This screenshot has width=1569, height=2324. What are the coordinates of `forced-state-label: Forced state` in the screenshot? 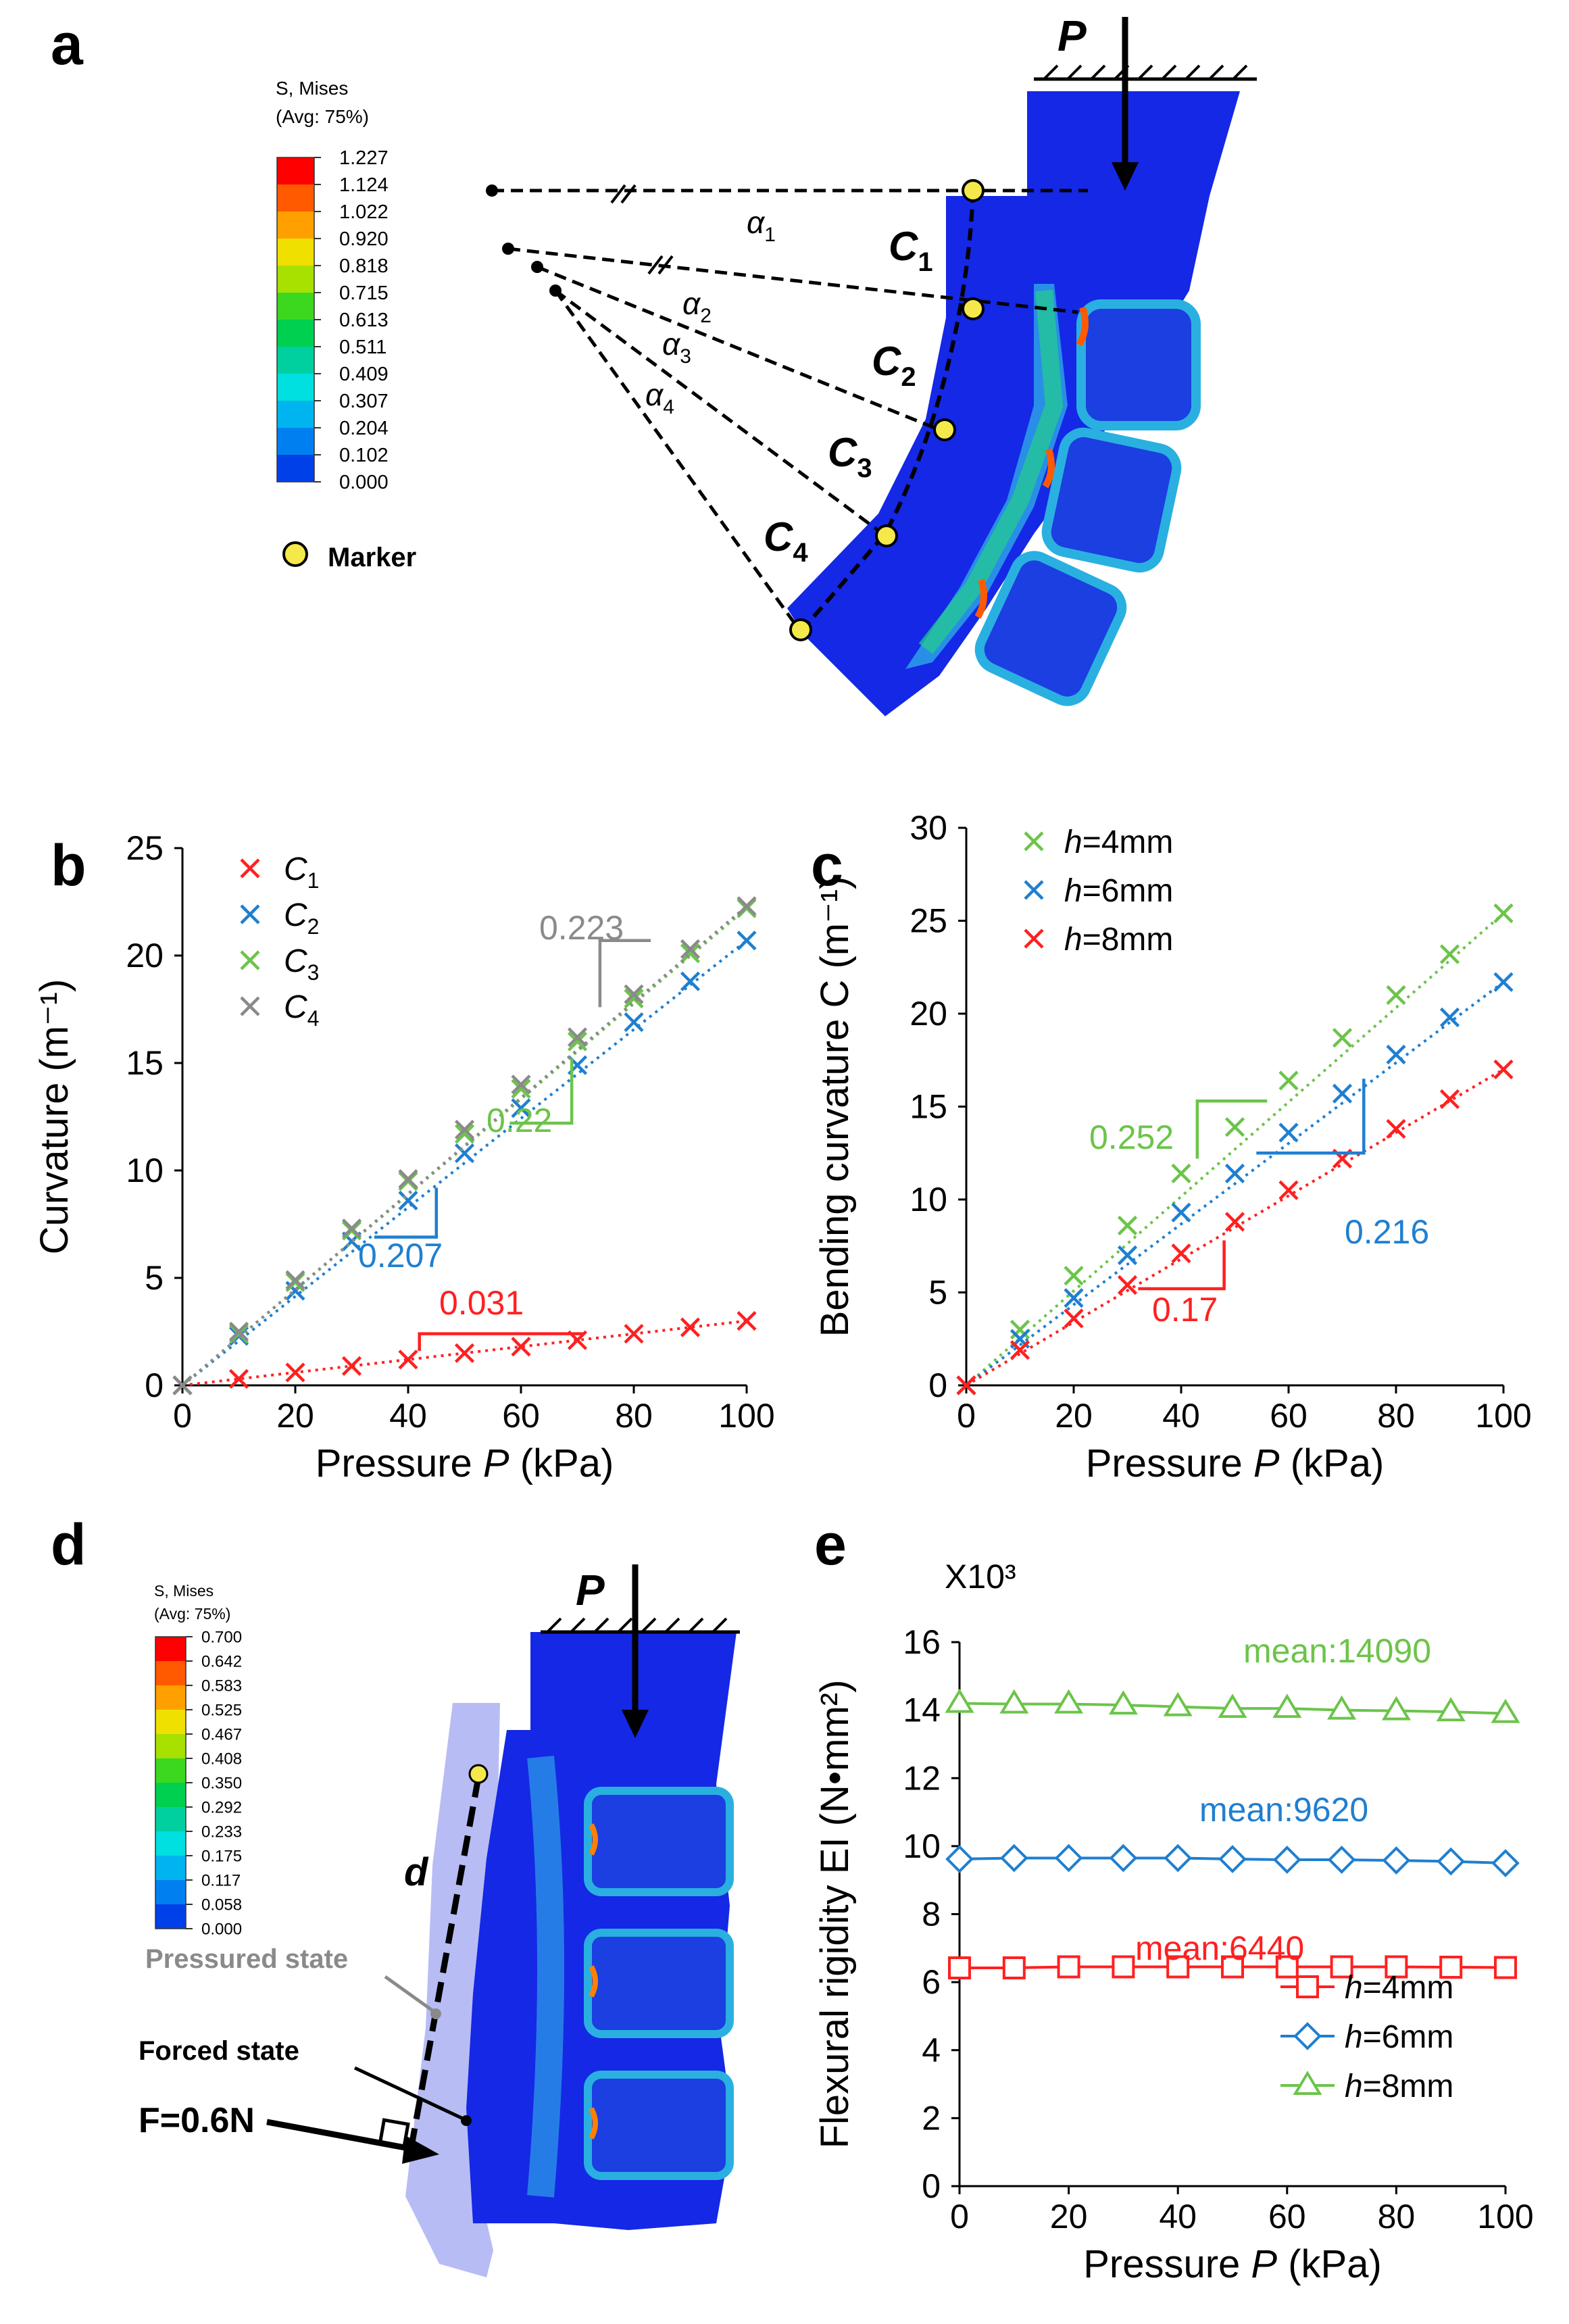 It's located at (219, 2051).